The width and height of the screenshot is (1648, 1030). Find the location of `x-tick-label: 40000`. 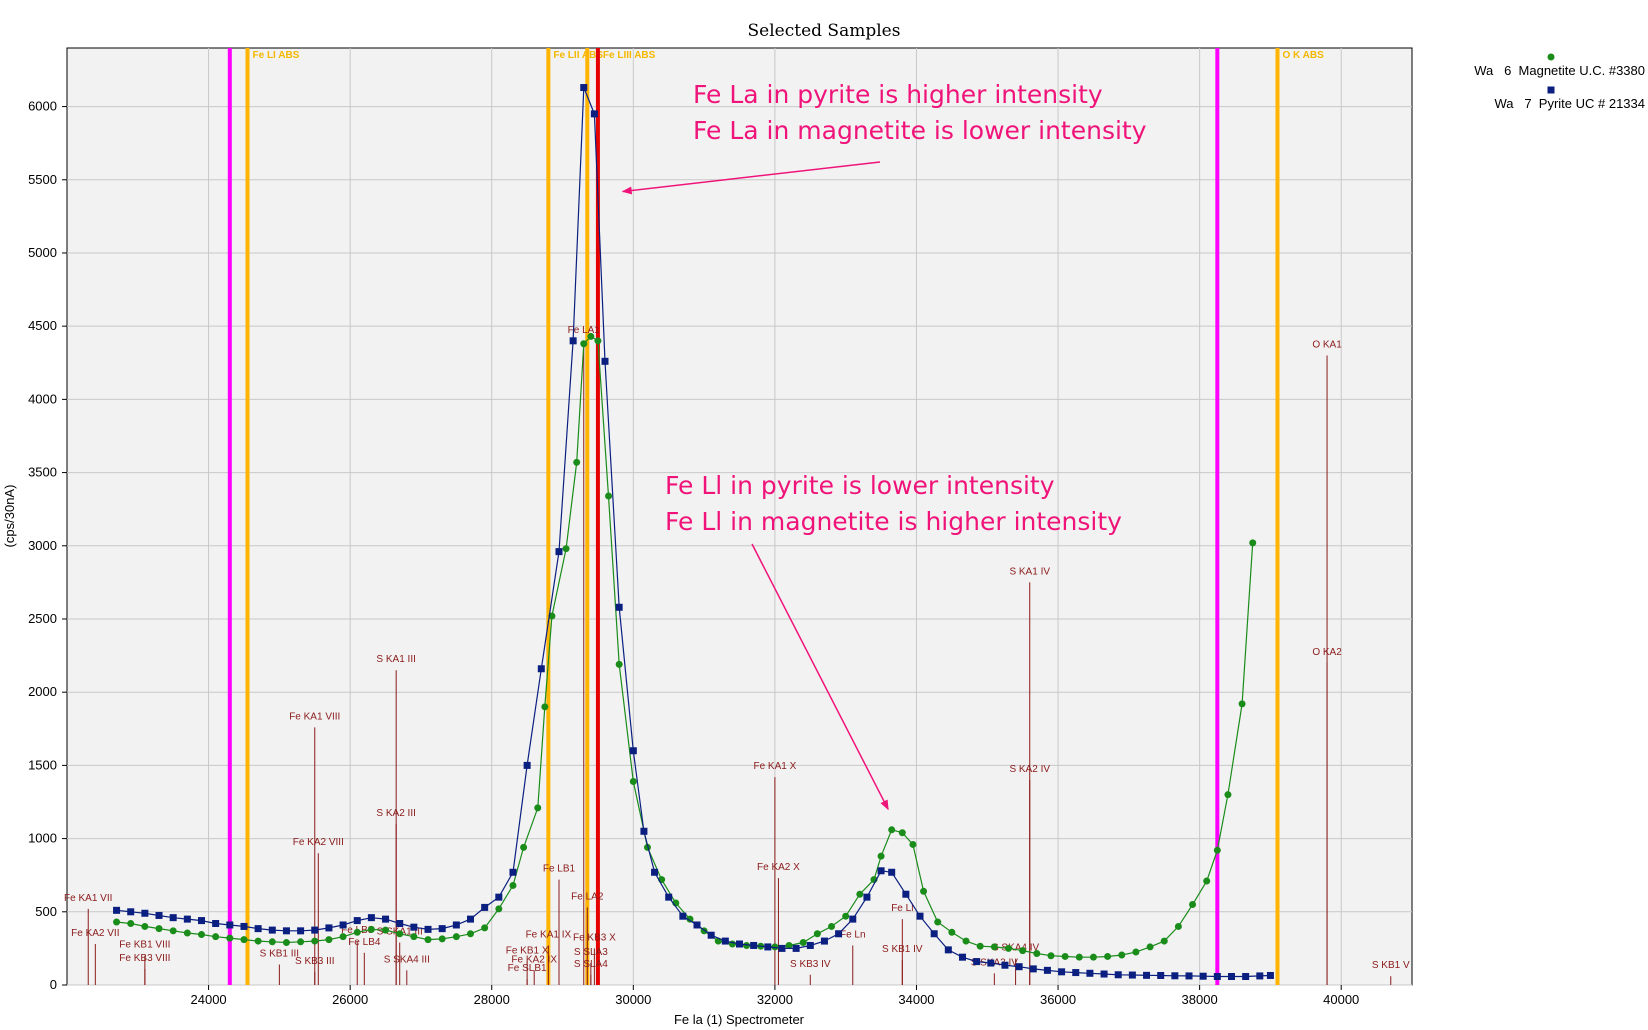

x-tick-label: 40000 is located at coordinates (1341, 999).